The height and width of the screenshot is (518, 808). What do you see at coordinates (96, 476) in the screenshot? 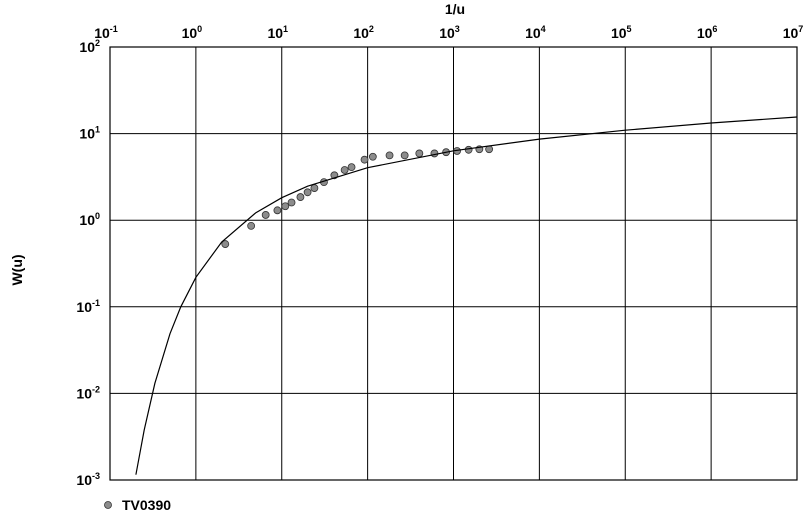
I see `tick-label-exponent: -3` at bounding box center [96, 476].